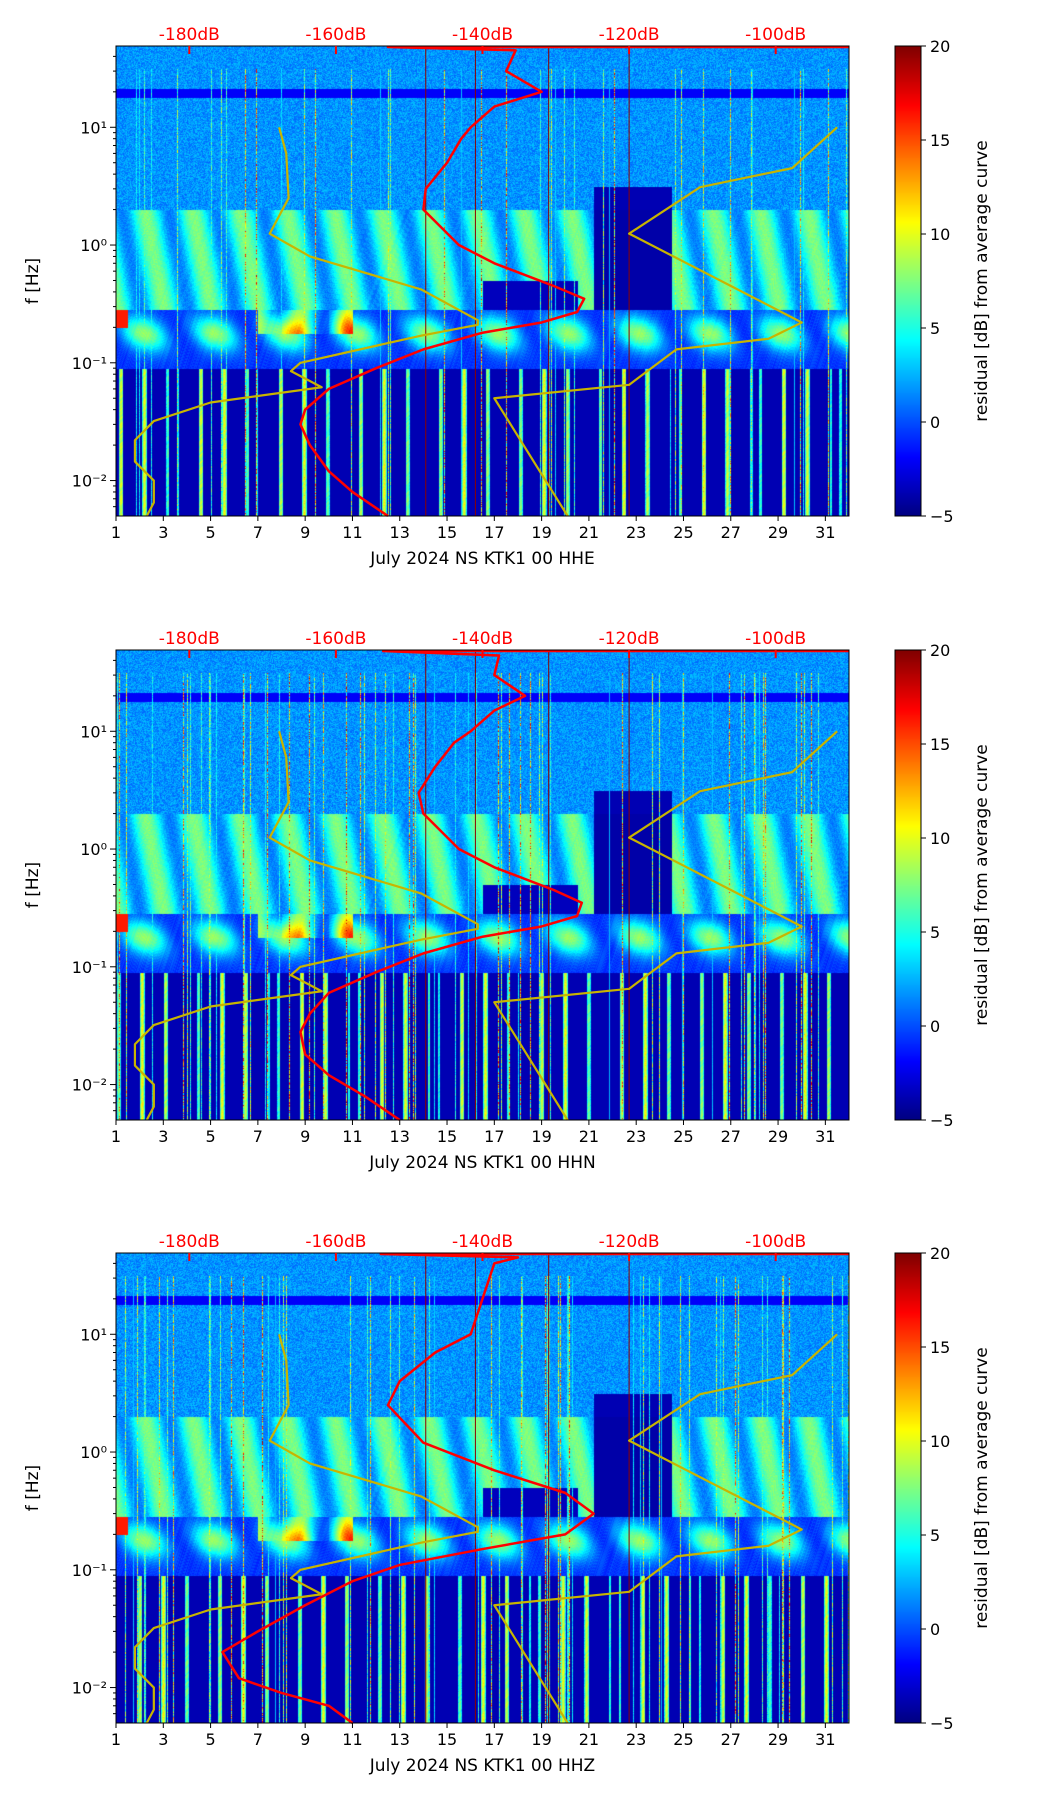  I want to click on colorbar-tick-label: 20, so click(940, 46).